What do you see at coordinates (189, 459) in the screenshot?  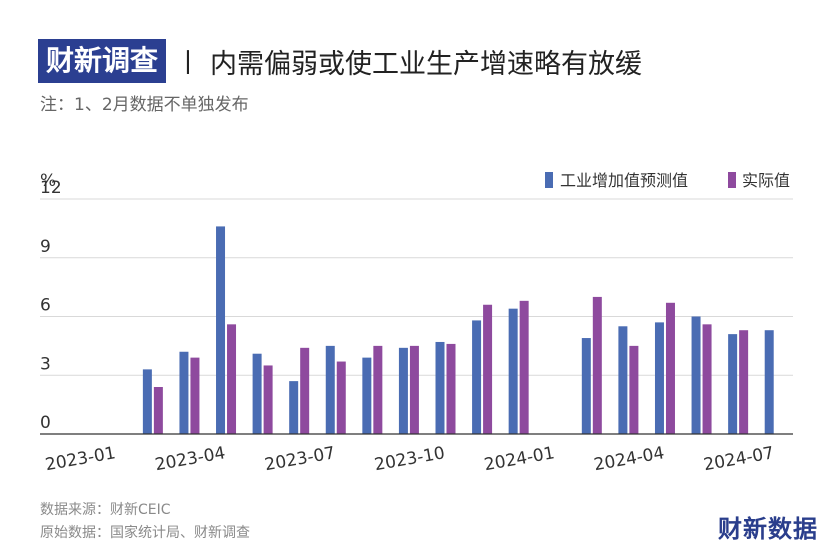 I see `x-tick-label: 2023-04` at bounding box center [189, 459].